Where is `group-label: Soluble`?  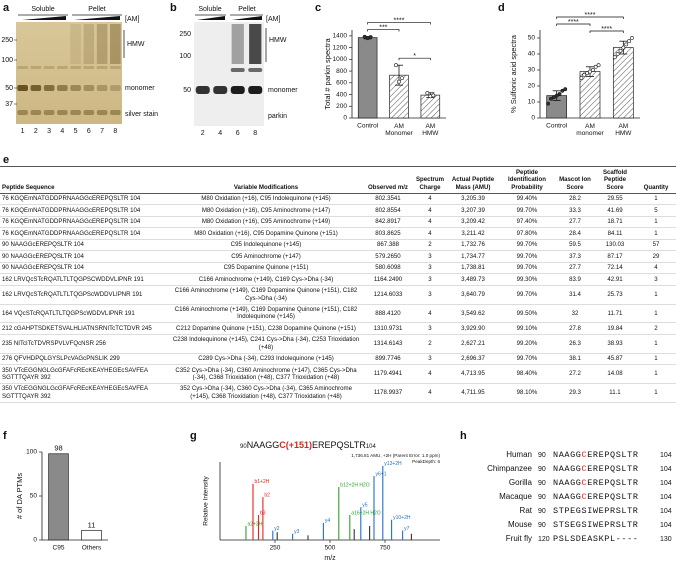 group-label: Soluble is located at coordinates (42, 9).